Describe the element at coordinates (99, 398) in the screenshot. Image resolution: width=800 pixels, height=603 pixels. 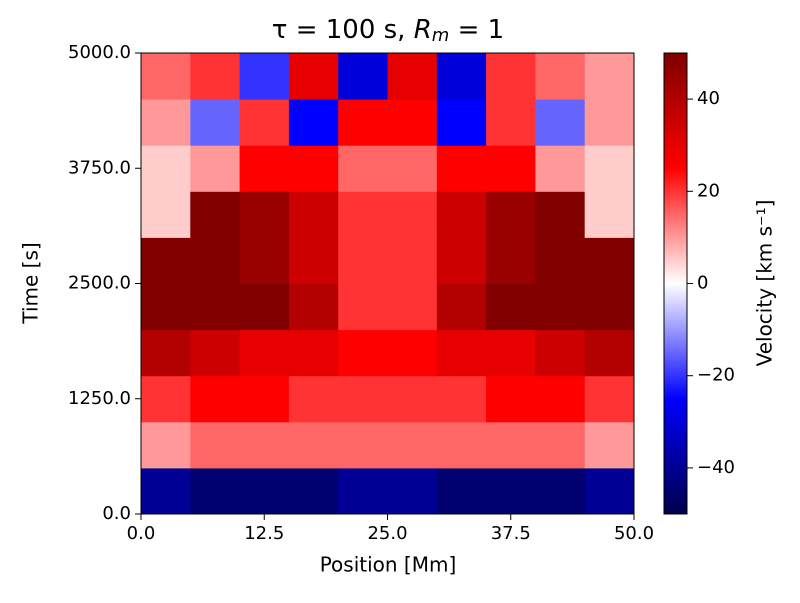
I see `y-tick-label: 1250.0` at that location.